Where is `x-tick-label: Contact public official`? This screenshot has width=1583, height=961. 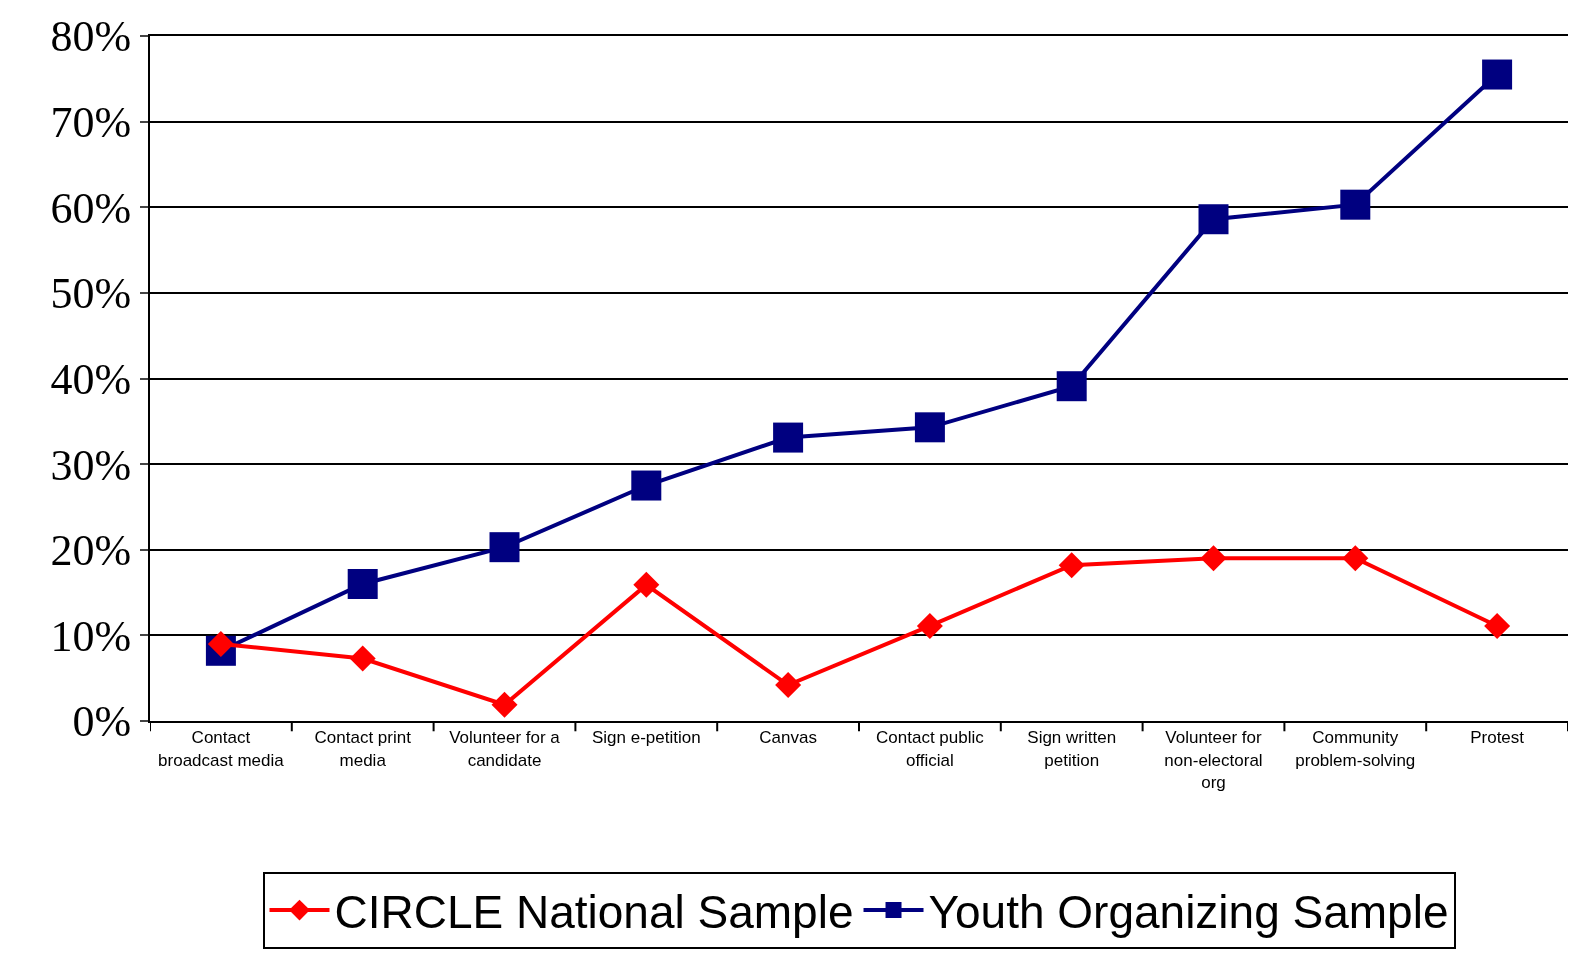 x-tick-label: Contact public official is located at coordinates (930, 749).